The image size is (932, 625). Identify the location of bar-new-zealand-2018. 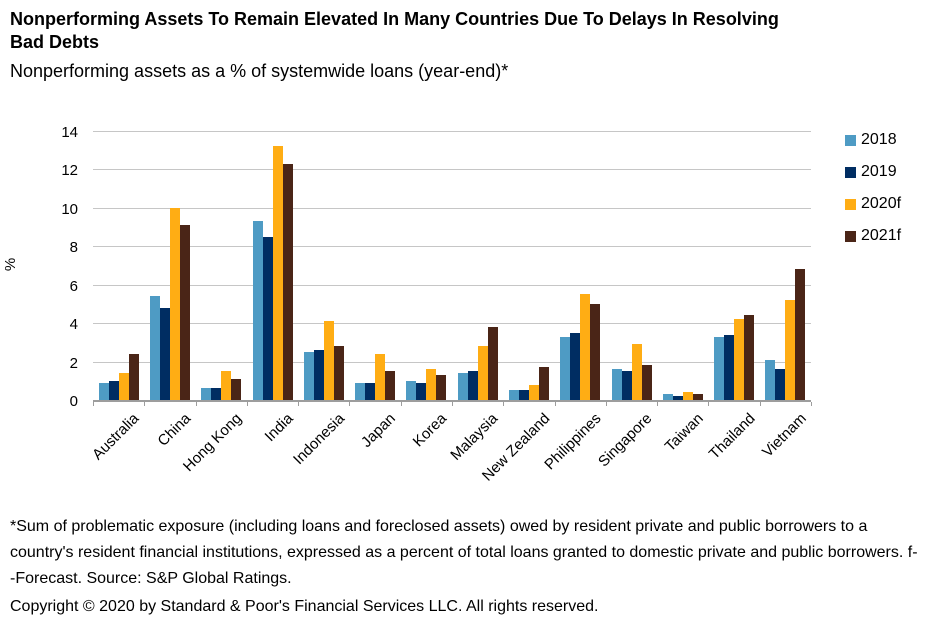
(513, 395).